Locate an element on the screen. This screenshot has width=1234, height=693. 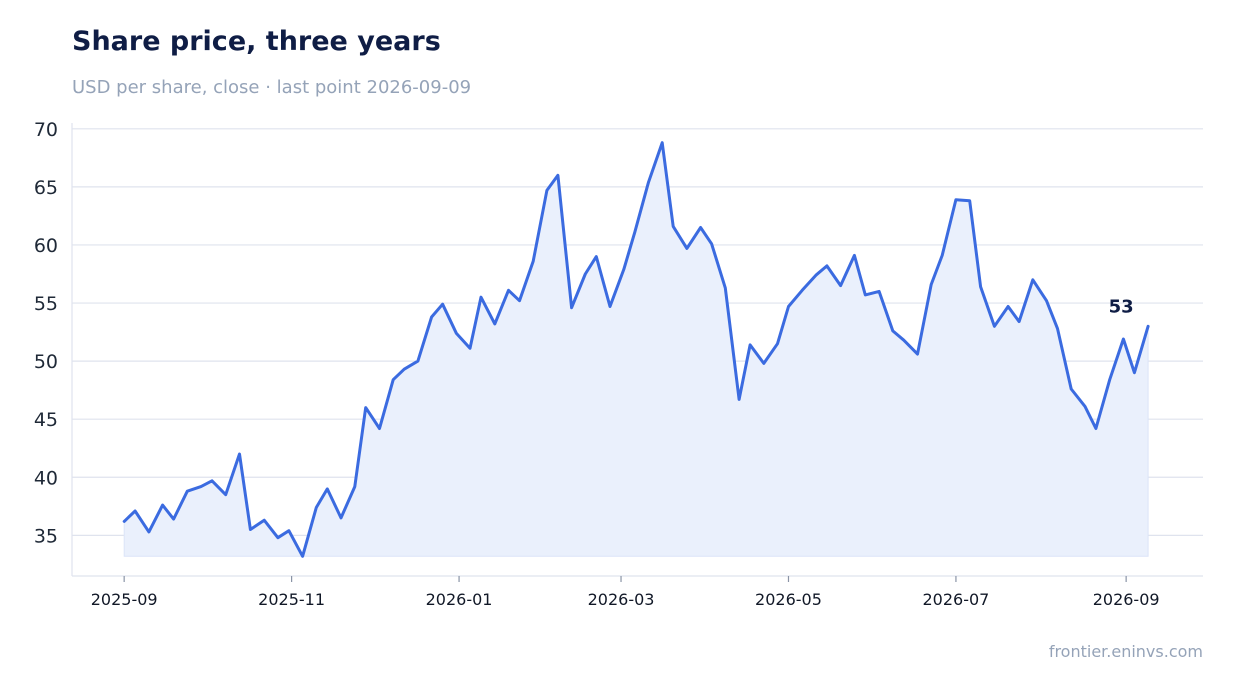
y-tick-label: 35 is located at coordinates (46, 536).